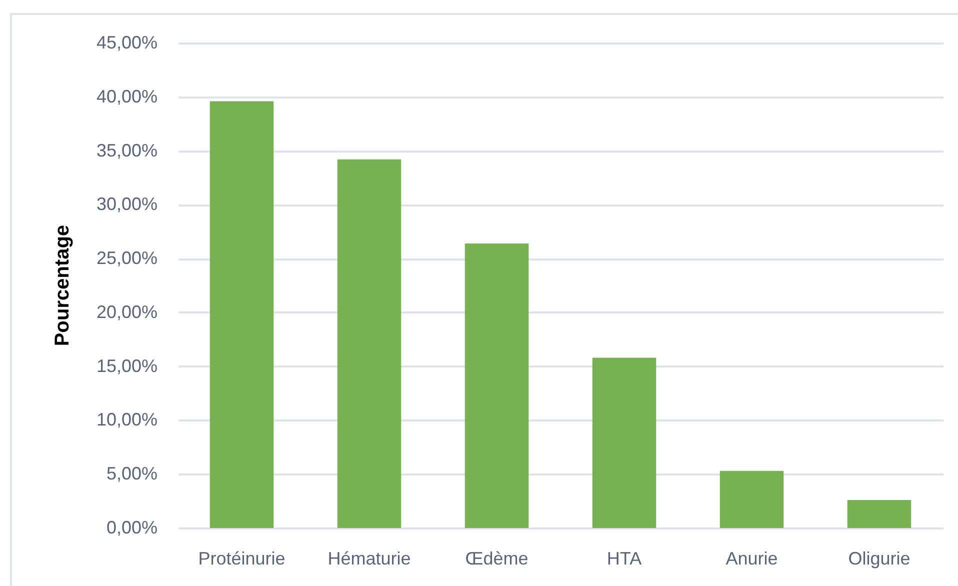 The image size is (958, 586). What do you see at coordinates (624, 558) in the screenshot?
I see `x-tick-label: HTA` at bounding box center [624, 558].